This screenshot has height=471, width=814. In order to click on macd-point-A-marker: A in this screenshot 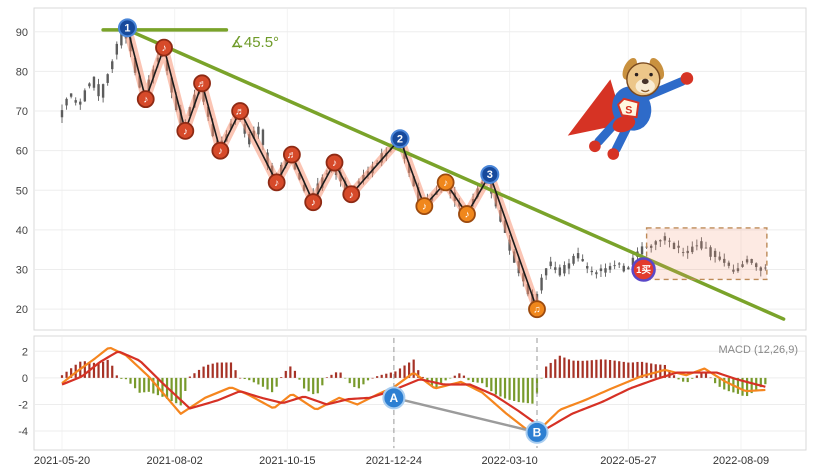, I will do `click(394, 398)`.